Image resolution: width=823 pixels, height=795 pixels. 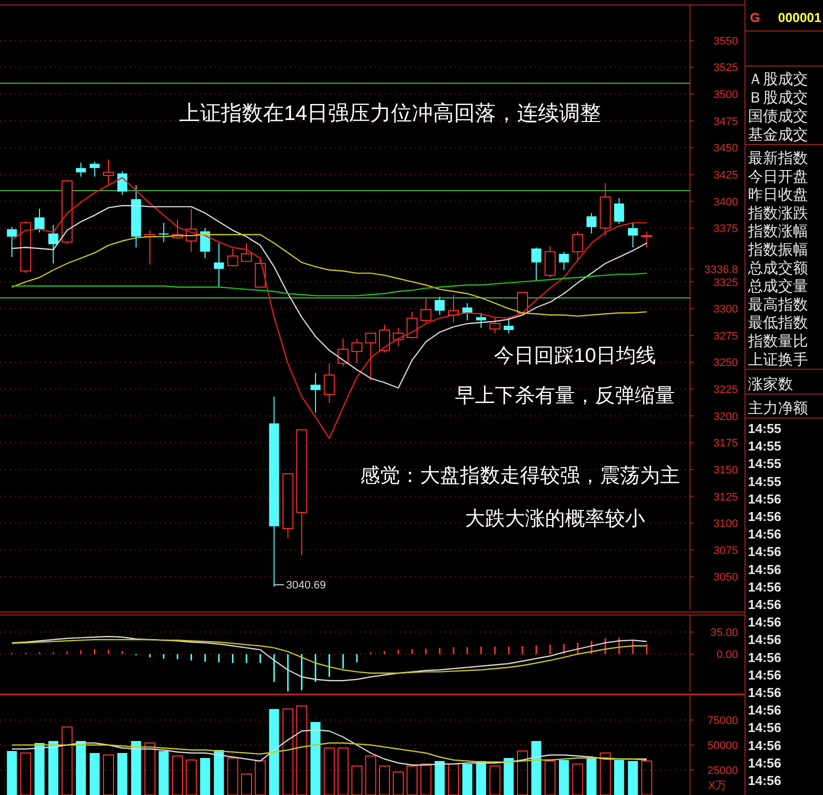 I want to click on annotation: 早上下杀有量，反弹缩量, so click(x=565, y=396).